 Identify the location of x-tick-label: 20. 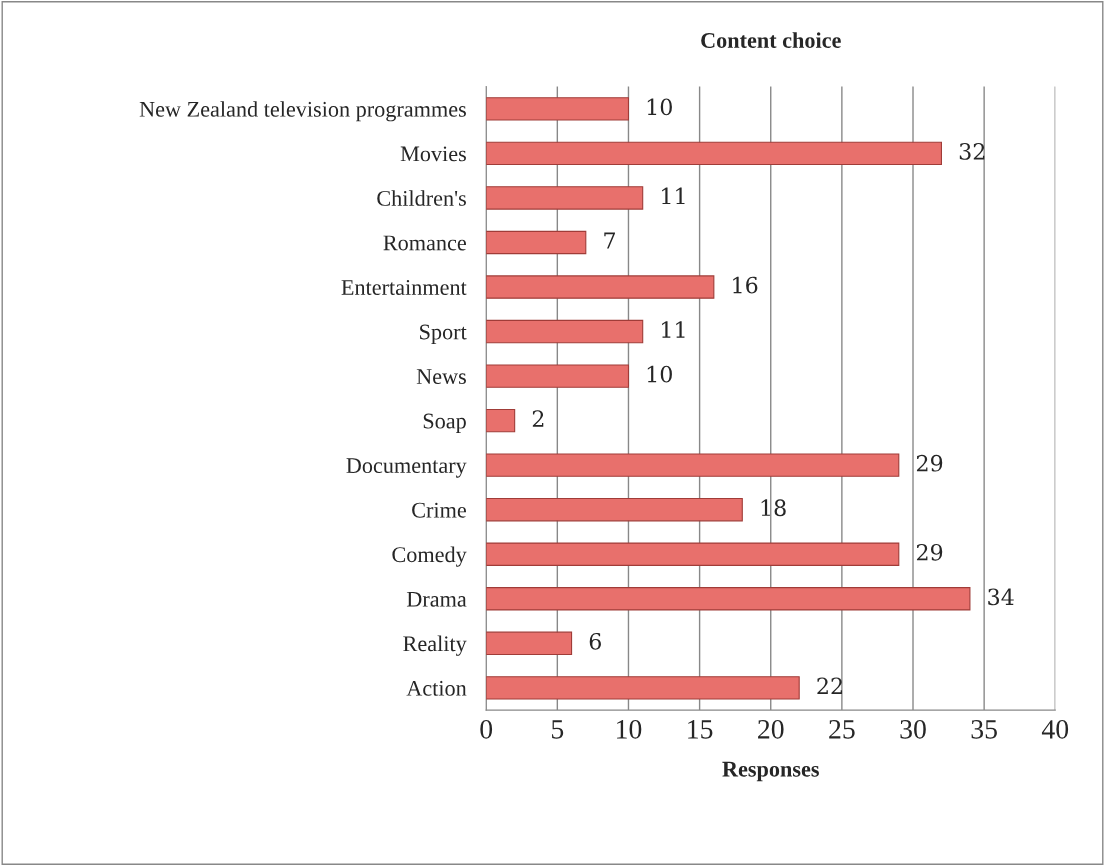
(771, 729).